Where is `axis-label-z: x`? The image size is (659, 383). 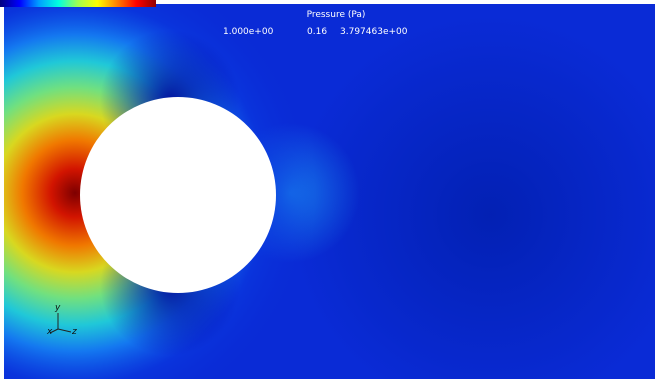
axis-label-z: x is located at coordinates (50, 332).